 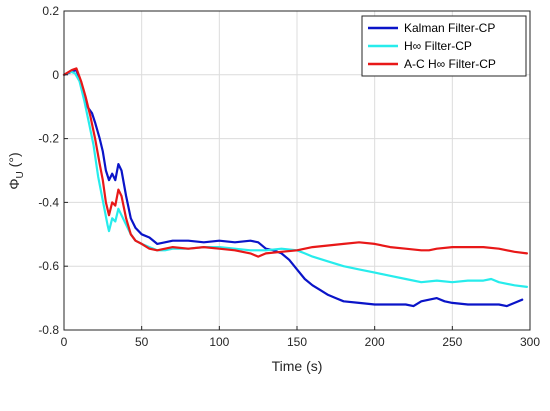 What do you see at coordinates (375, 342) in the screenshot?
I see `x-tick-label: 200` at bounding box center [375, 342].